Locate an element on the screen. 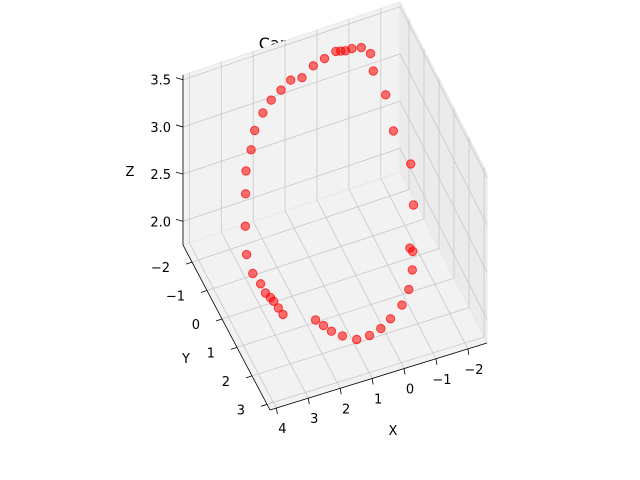  y-tick-label: −1 is located at coordinates (175, 297).